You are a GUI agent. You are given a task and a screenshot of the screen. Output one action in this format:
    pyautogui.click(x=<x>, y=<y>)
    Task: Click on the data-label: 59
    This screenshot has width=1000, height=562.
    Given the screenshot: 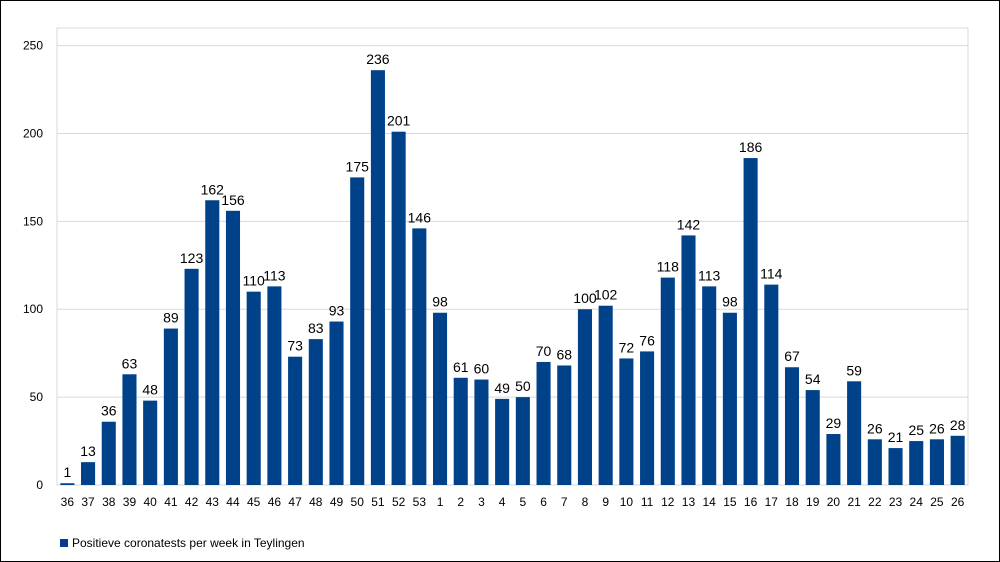 What is the action you would take?
    pyautogui.click(x=854, y=370)
    